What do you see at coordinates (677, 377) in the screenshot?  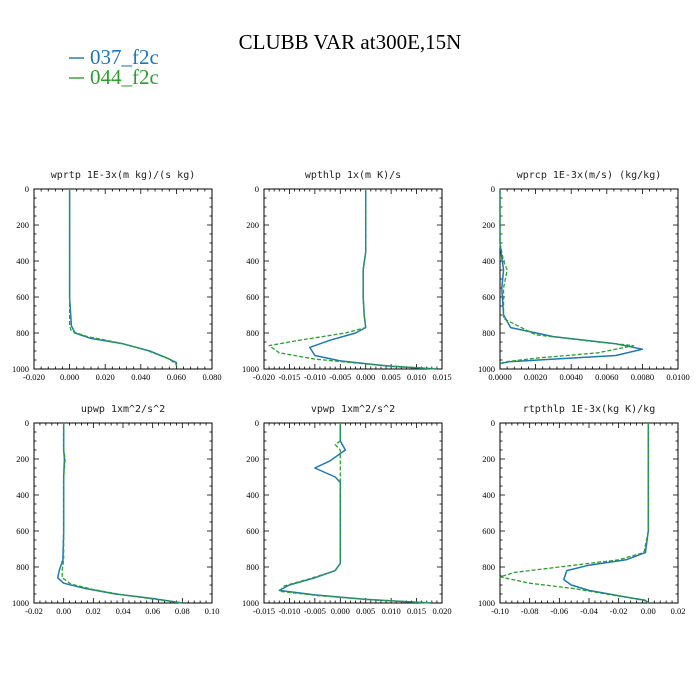 I see `x-tick-label: 0.0100` at bounding box center [677, 377].